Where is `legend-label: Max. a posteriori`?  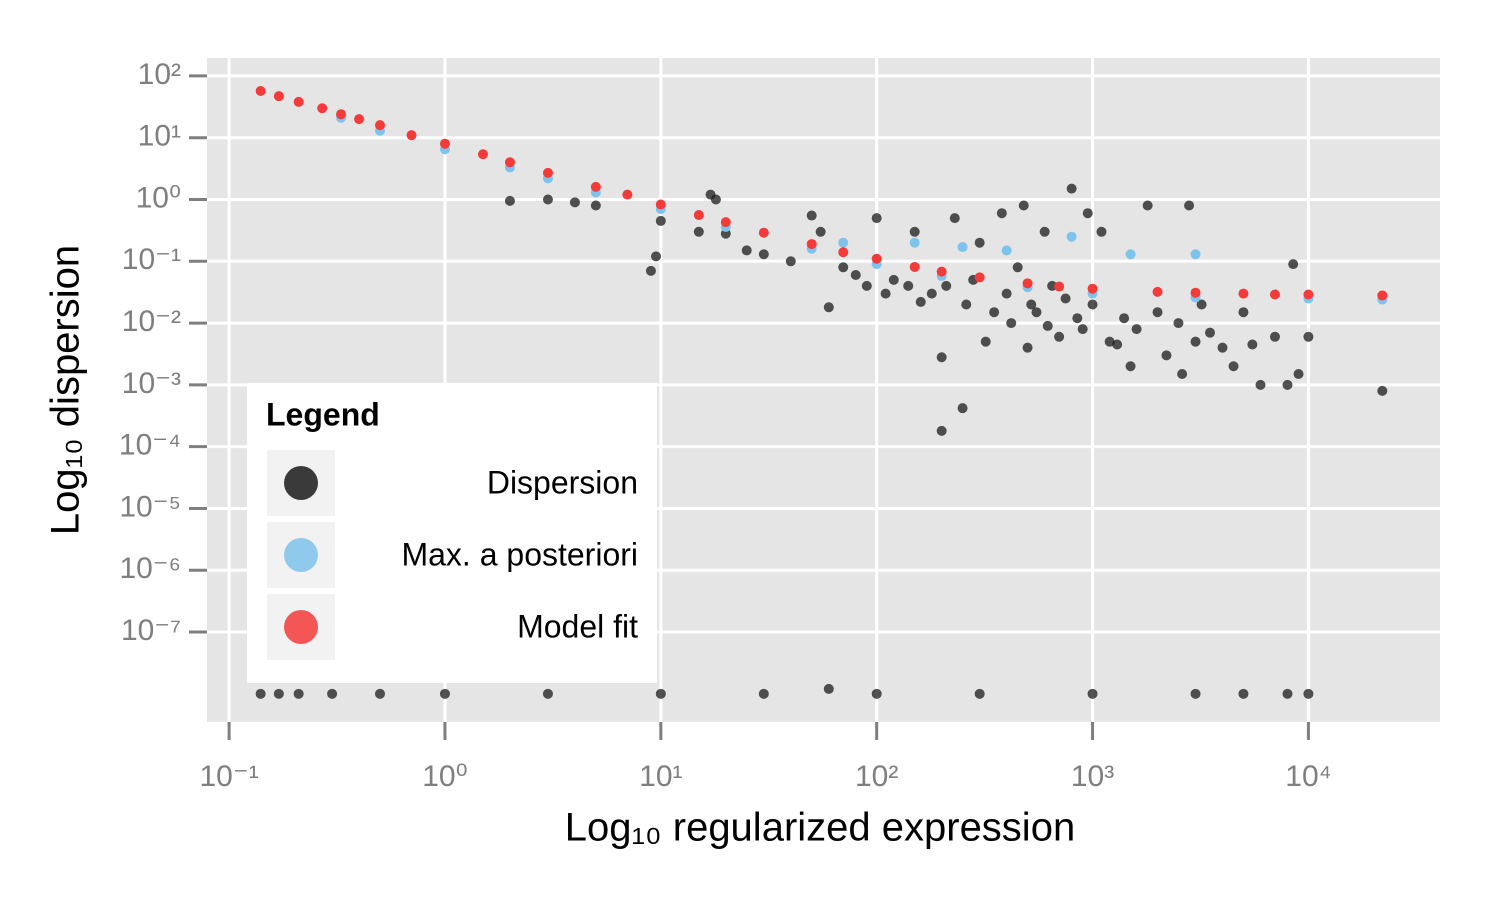 legend-label: Max. a posteriori is located at coordinates (519, 554).